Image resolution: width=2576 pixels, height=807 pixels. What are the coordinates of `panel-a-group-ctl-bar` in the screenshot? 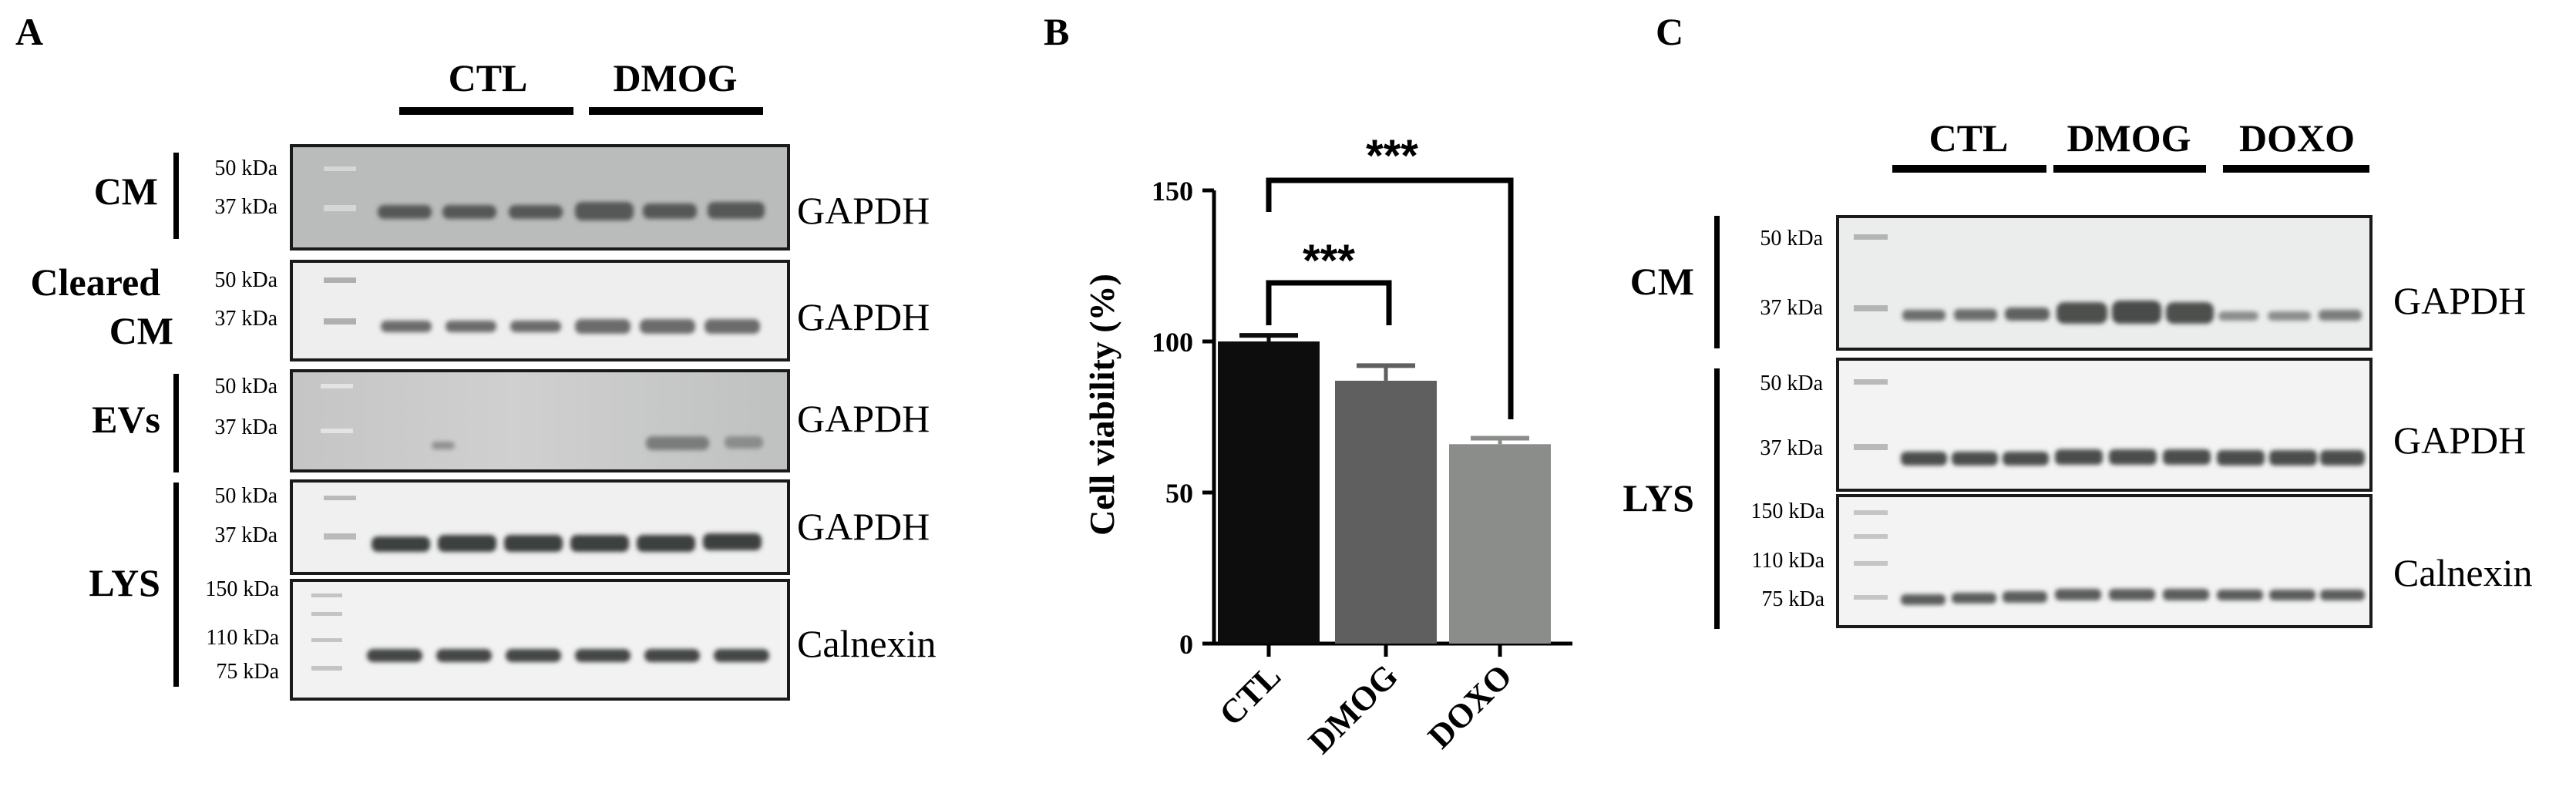 It's located at (486, 111).